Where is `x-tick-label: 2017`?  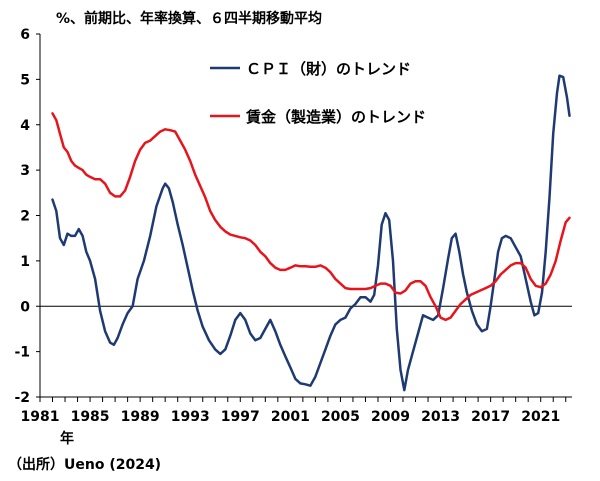 x-tick-label: 2017 is located at coordinates (490, 417).